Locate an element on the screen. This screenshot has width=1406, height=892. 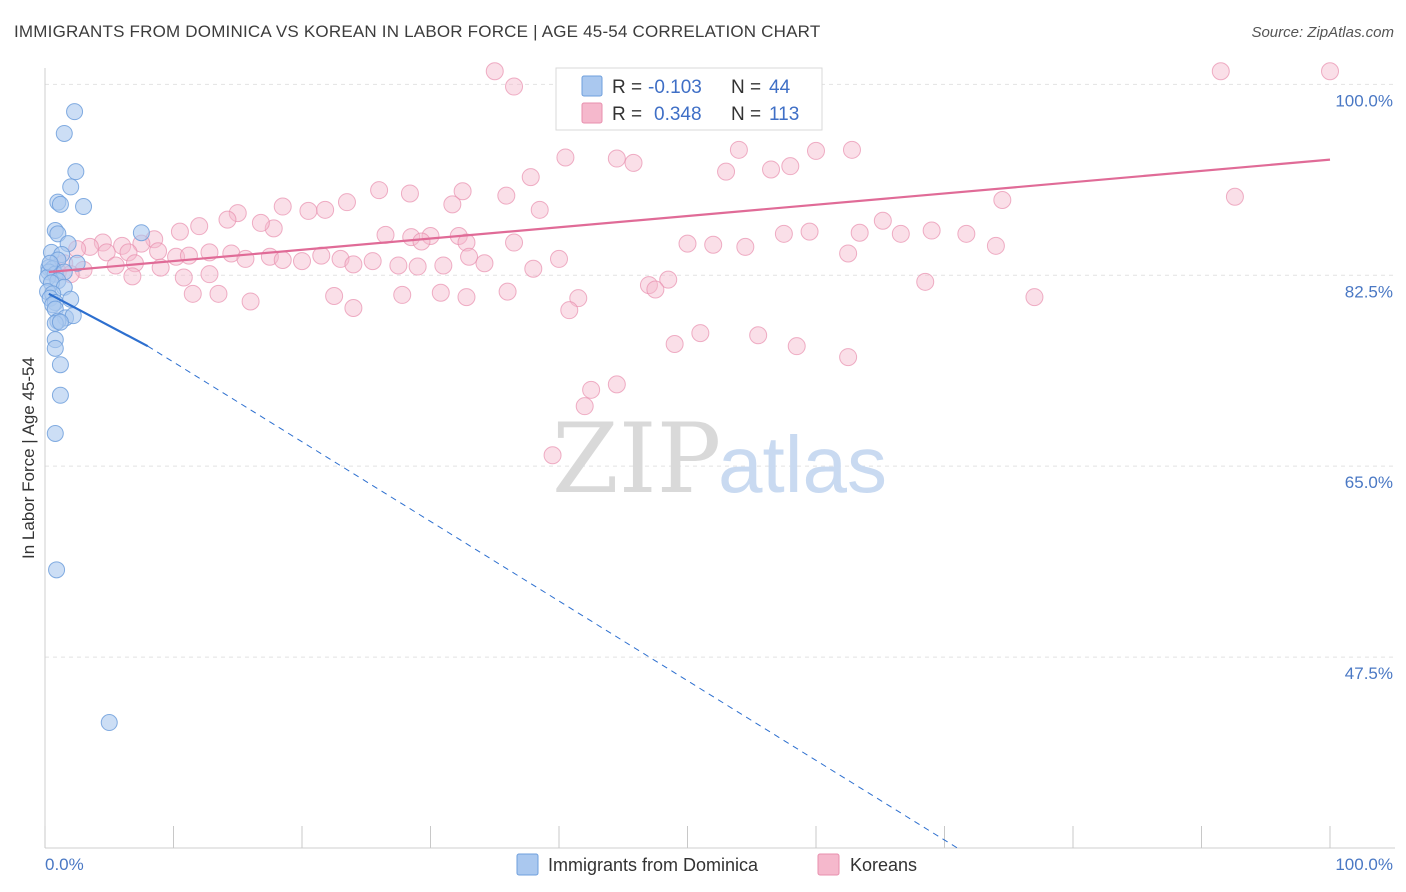
x-tick-label-1: 100.0% is located at coordinates (1364, 864).